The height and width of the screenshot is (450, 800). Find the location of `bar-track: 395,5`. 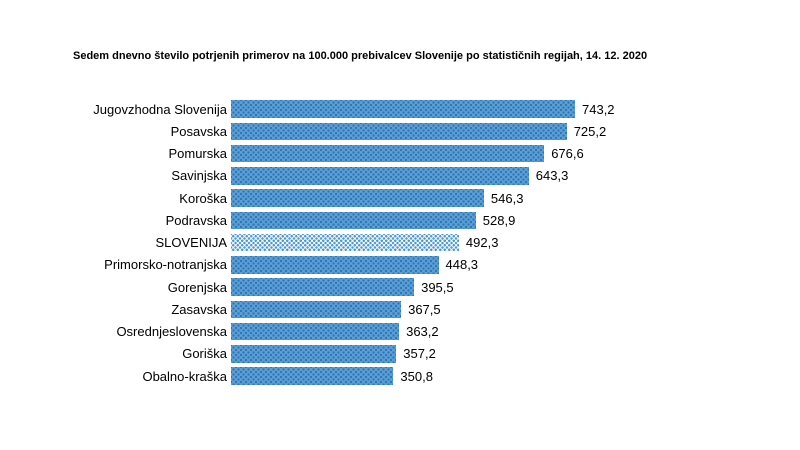

bar-track: 395,5 is located at coordinates (342, 287).